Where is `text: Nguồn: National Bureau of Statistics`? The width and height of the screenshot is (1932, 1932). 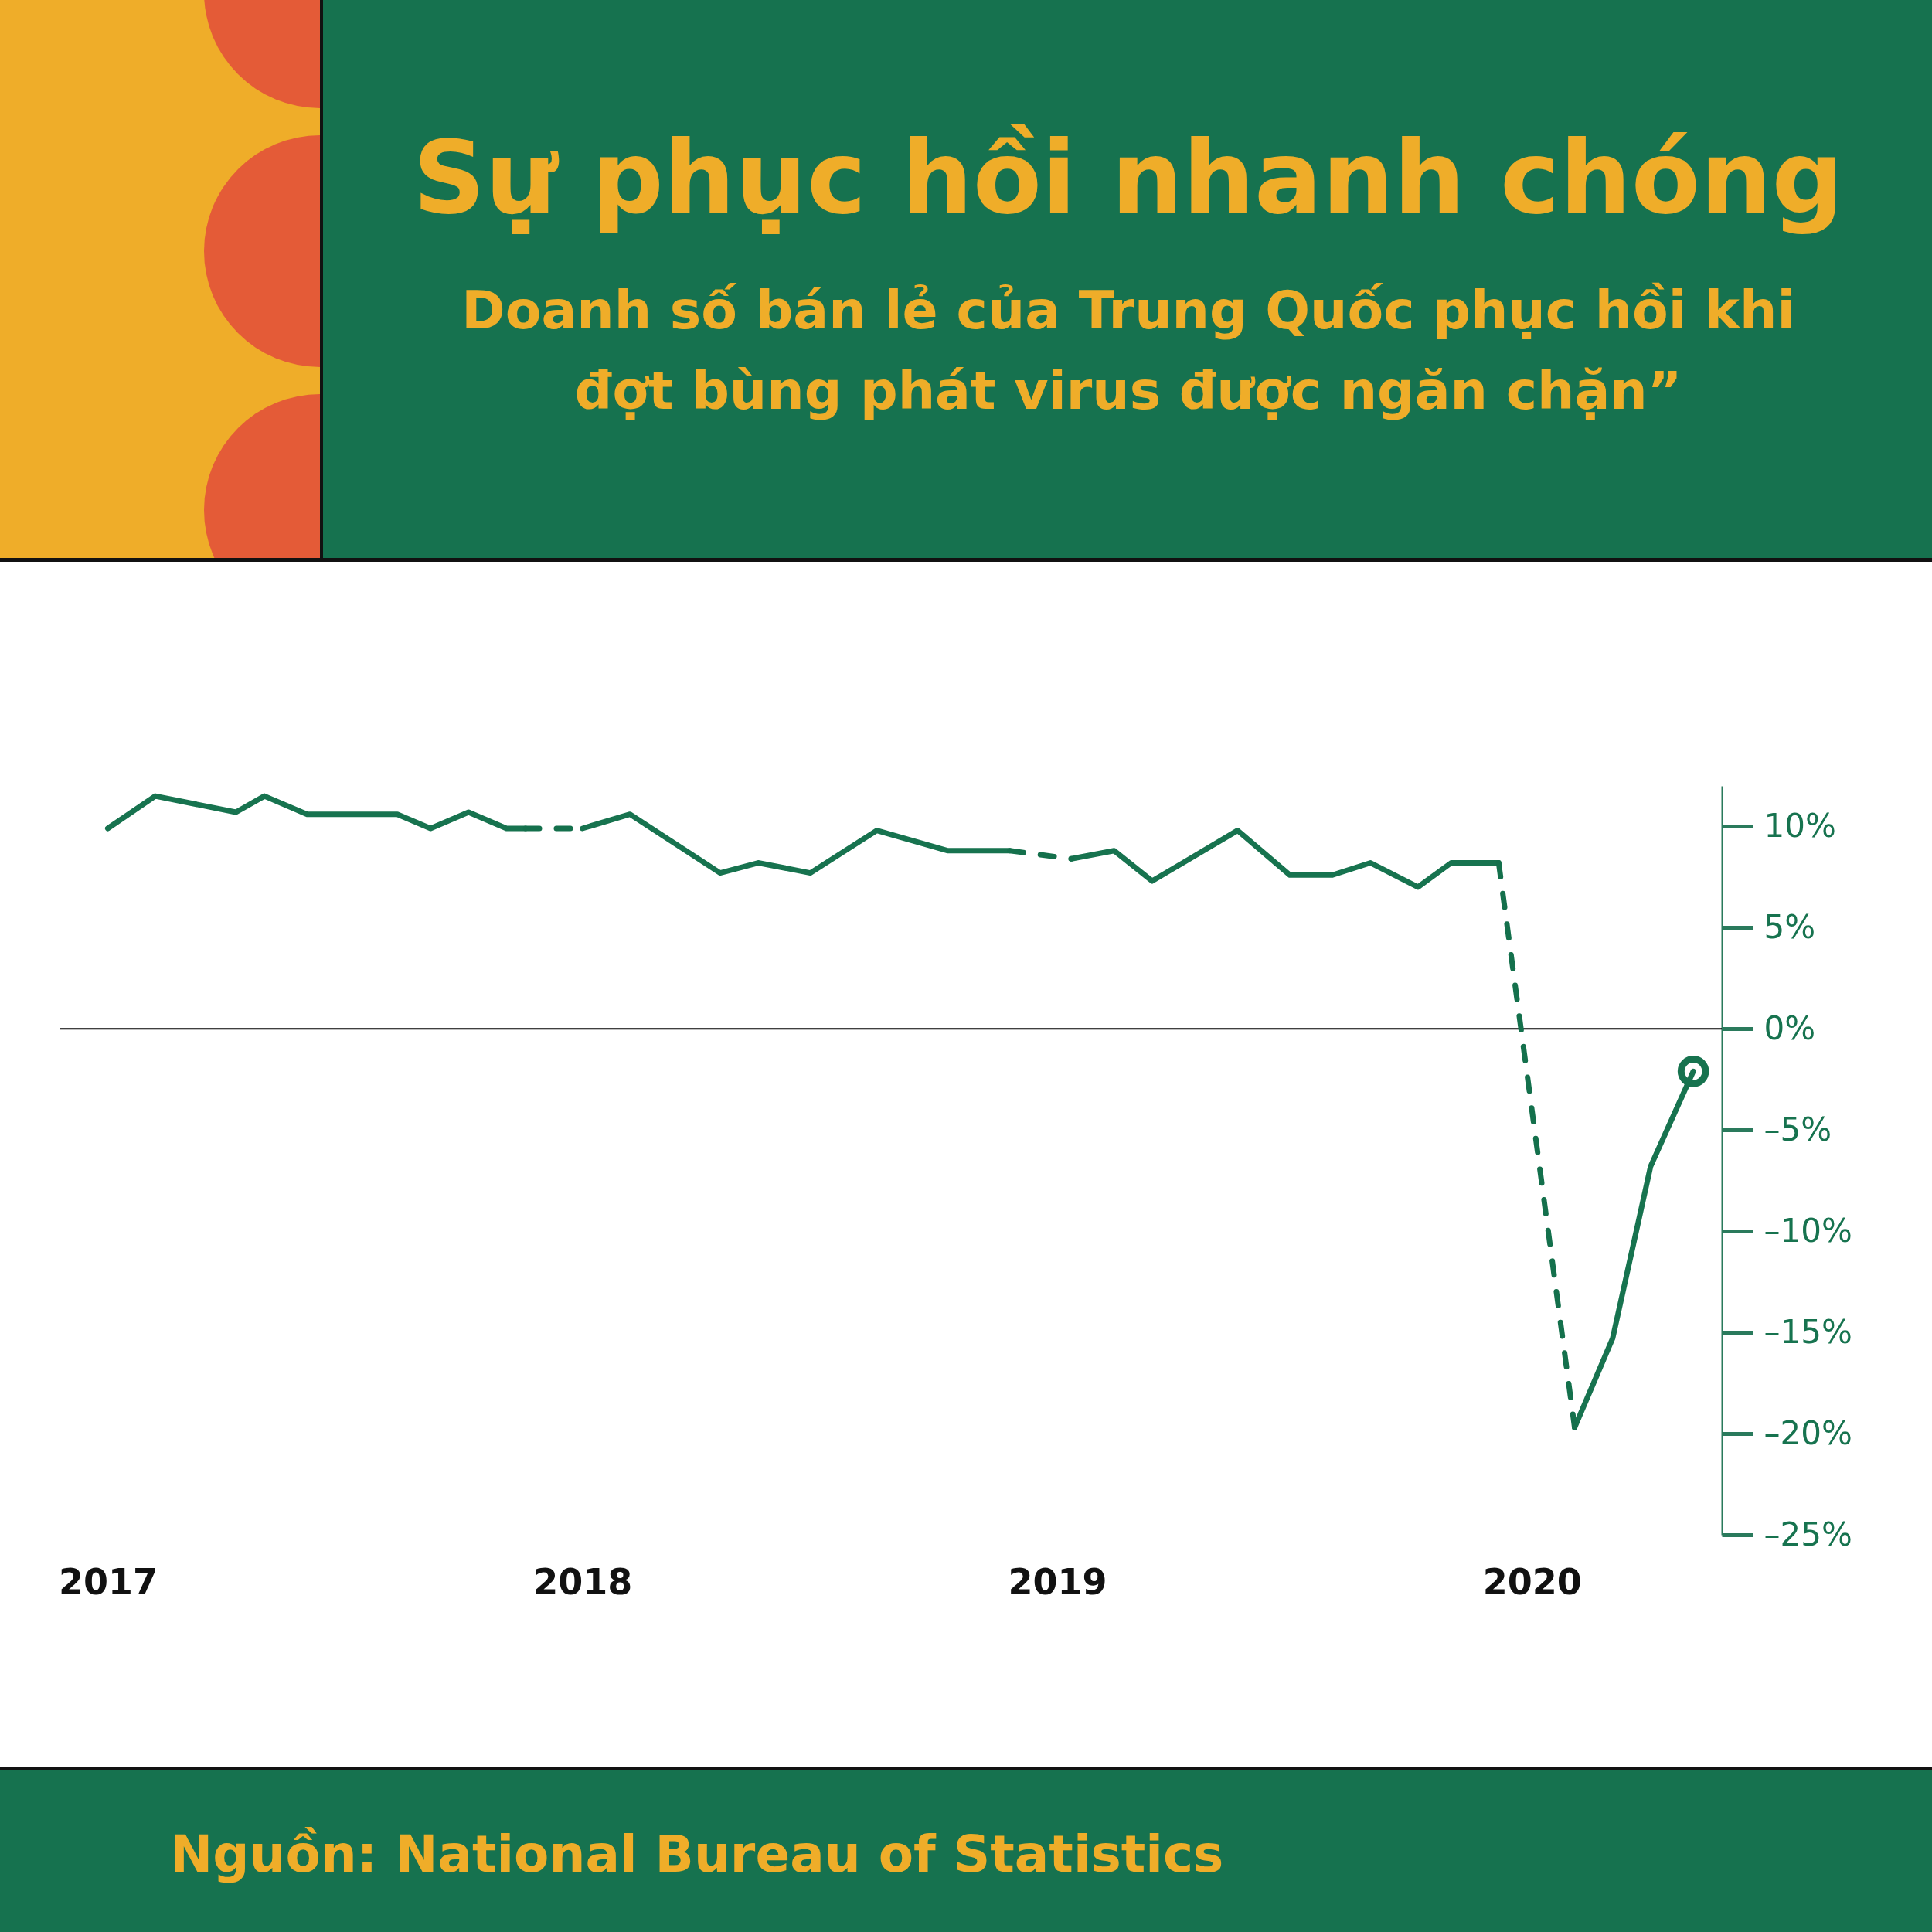
text: Nguồn: National Bureau of Statistics is located at coordinates (697, 1855).